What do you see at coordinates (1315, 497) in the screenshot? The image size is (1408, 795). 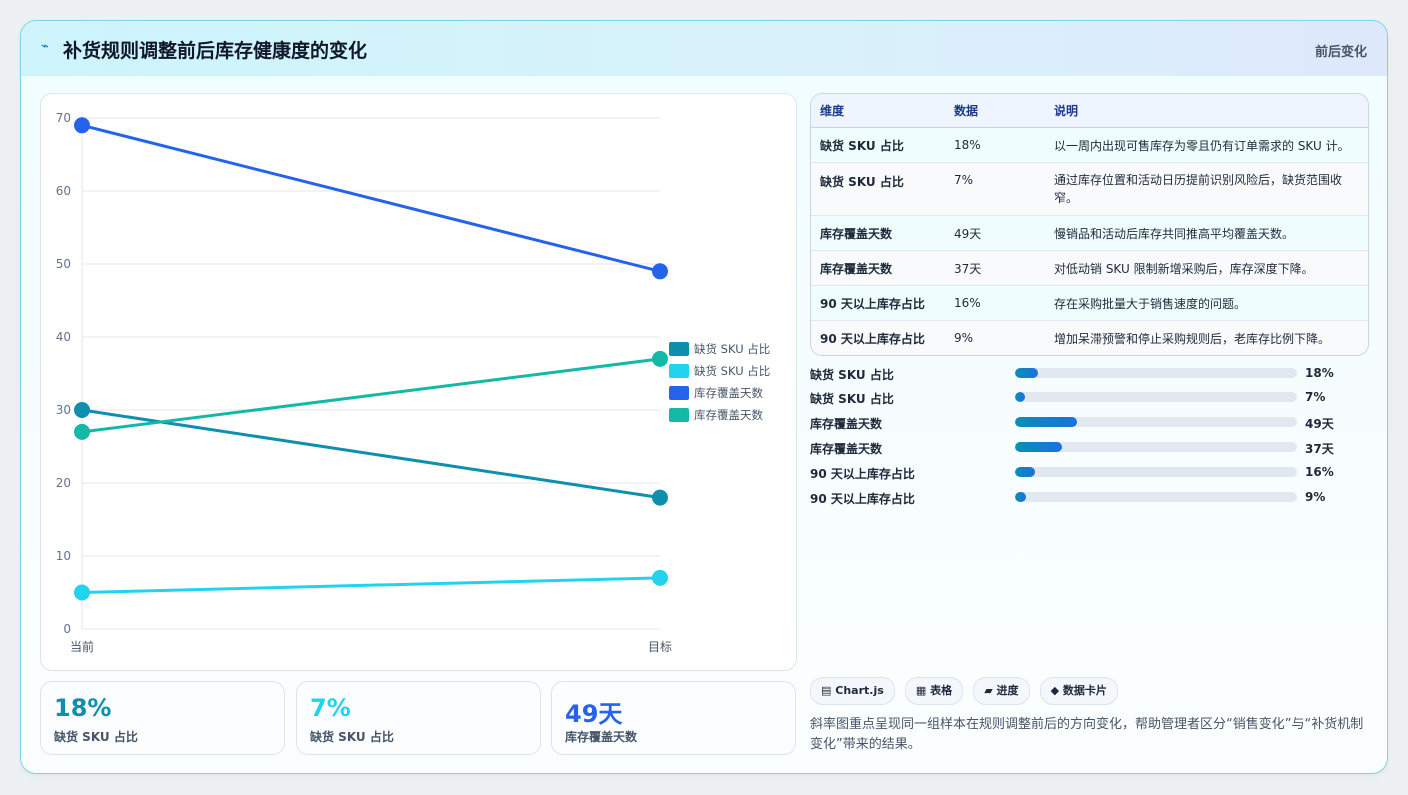 I see `progress-value: 9%` at bounding box center [1315, 497].